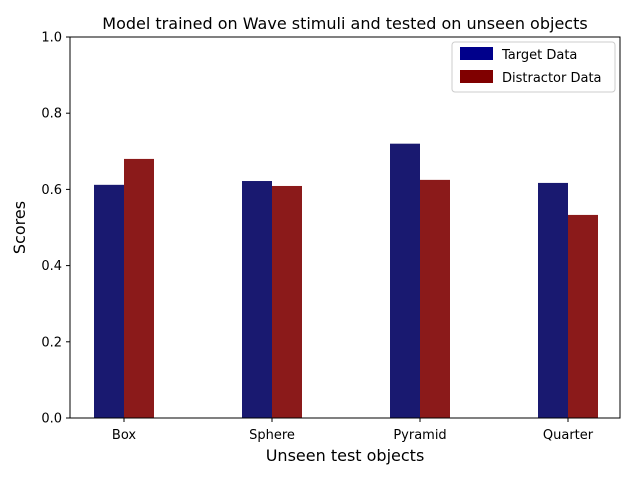  Describe the element at coordinates (51, 190) in the screenshot. I see `y-tick-label: 0.6` at that location.